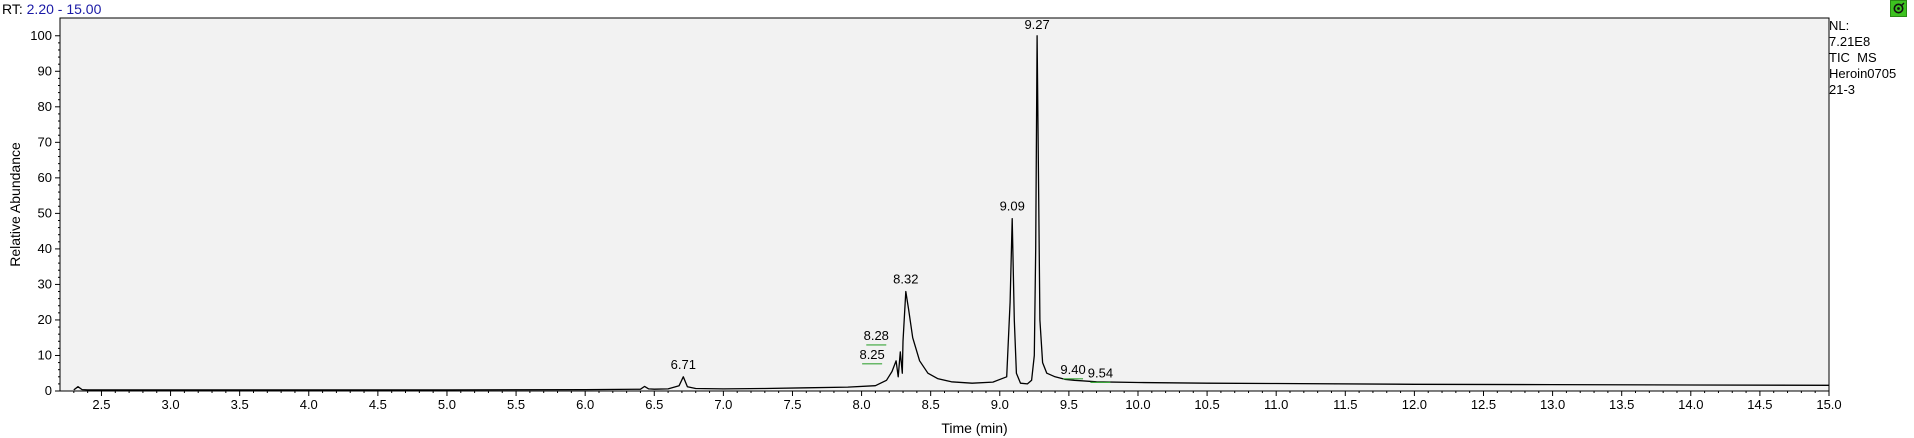 This screenshot has width=1914, height=438. I want to click on rt-range-header: RT: 2.20 - 15.00, so click(51, 9).